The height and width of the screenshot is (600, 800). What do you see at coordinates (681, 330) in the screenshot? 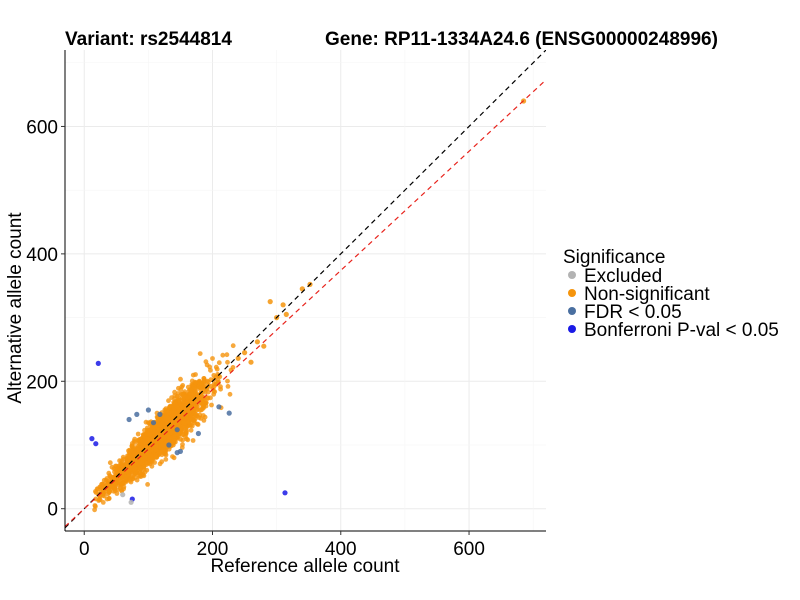
I see `legend-label: Bonferroni P-val < 0.05` at bounding box center [681, 330].